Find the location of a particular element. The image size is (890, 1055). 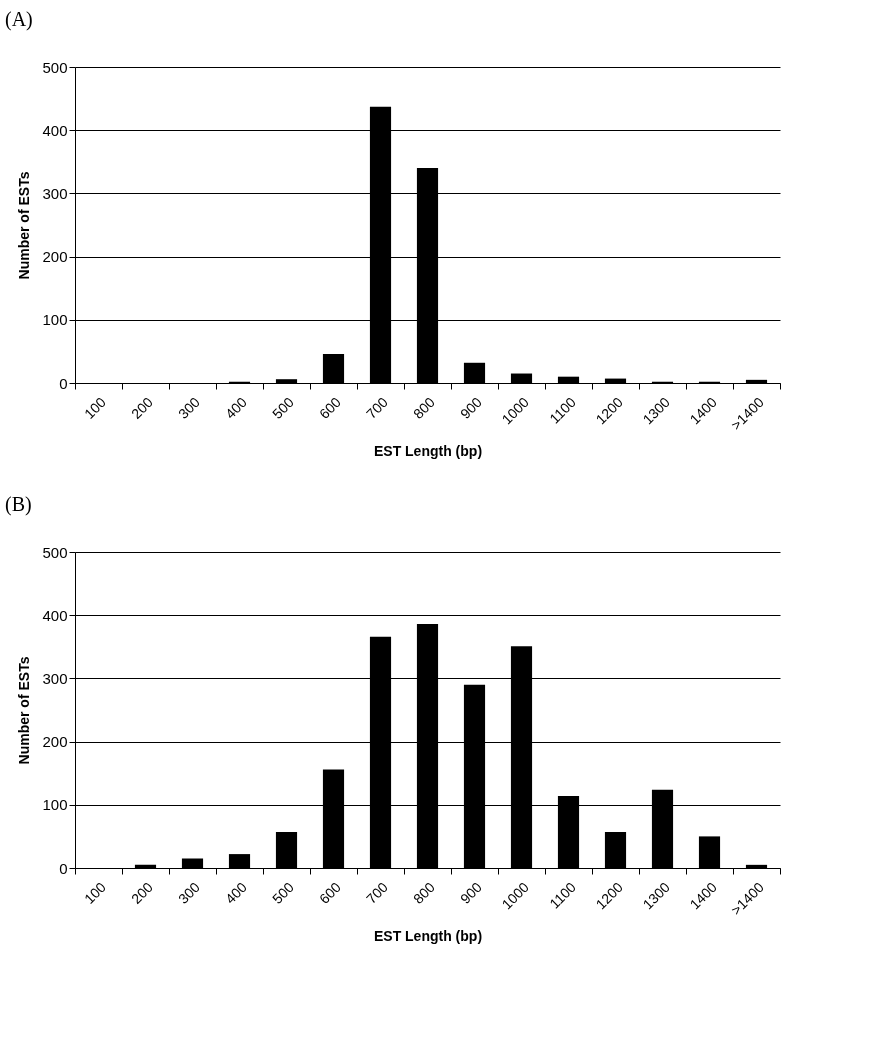

chart-title: (A) is located at coordinates (19, 19).